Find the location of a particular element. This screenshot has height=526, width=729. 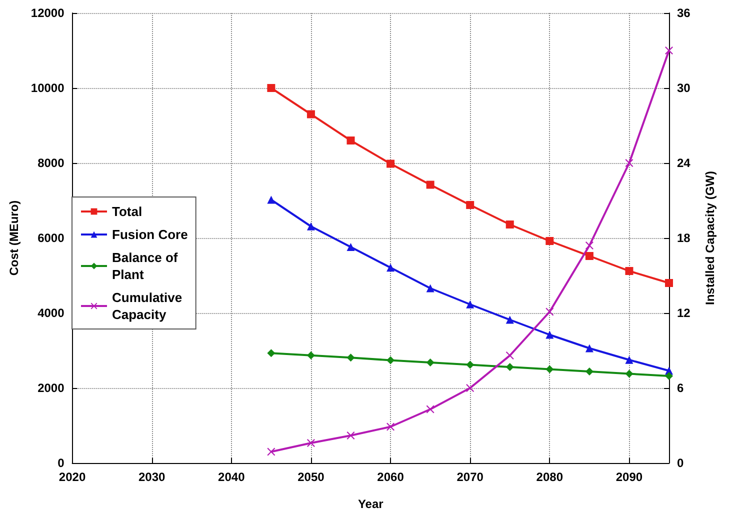

legend-label: Fusion Core is located at coordinates (150, 234).